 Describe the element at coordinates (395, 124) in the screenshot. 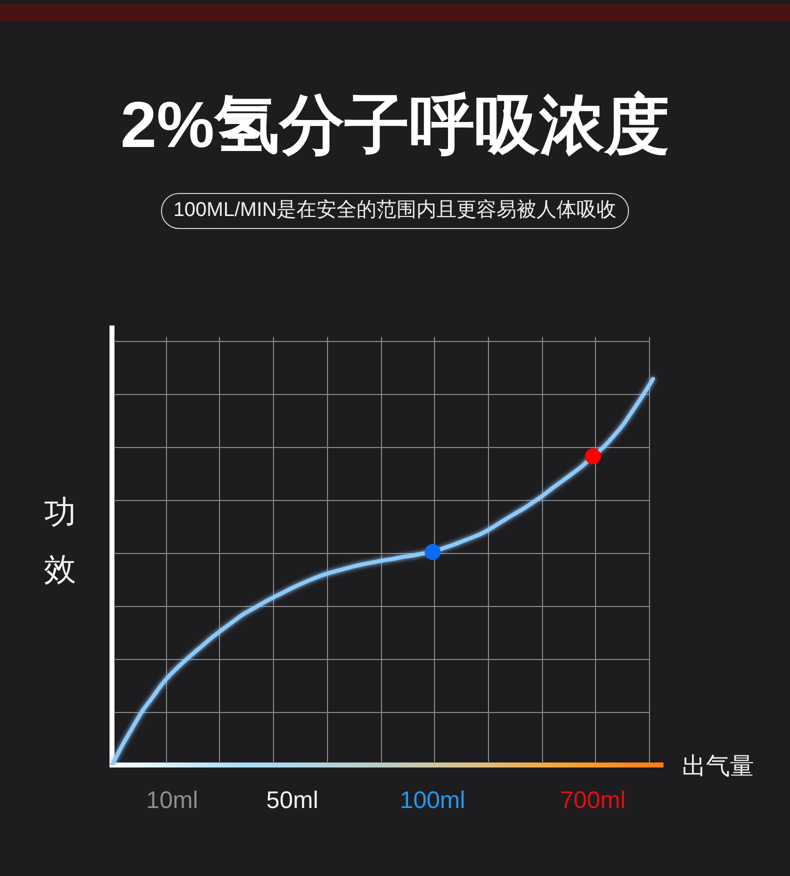

I see `chart-title: 2%氢分子呼吸浓度` at that location.